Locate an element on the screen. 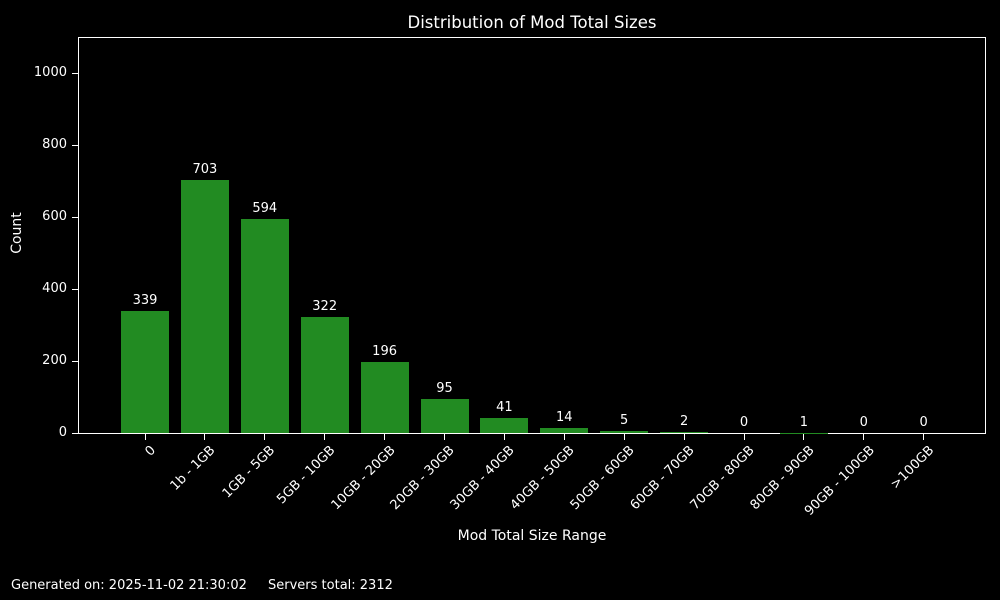 This screenshot has width=1000, height=600. y-tick-label: 0 is located at coordinates (62, 432).